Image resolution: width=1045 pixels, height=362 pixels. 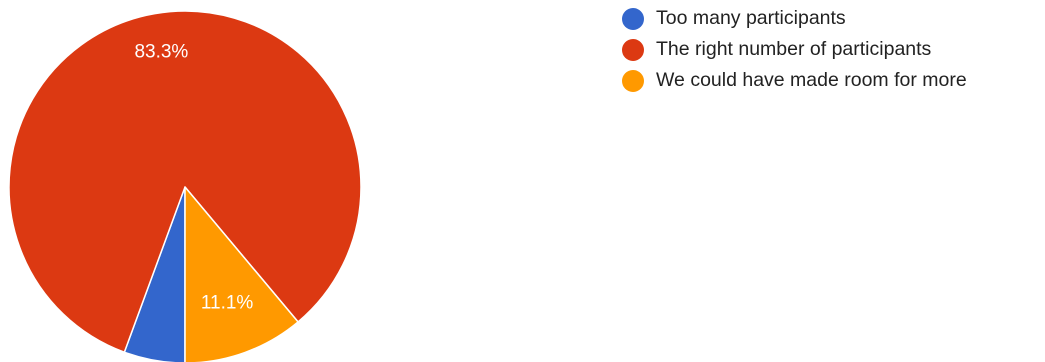 I want to click on legend-label: Too many participants, so click(x=751, y=18).